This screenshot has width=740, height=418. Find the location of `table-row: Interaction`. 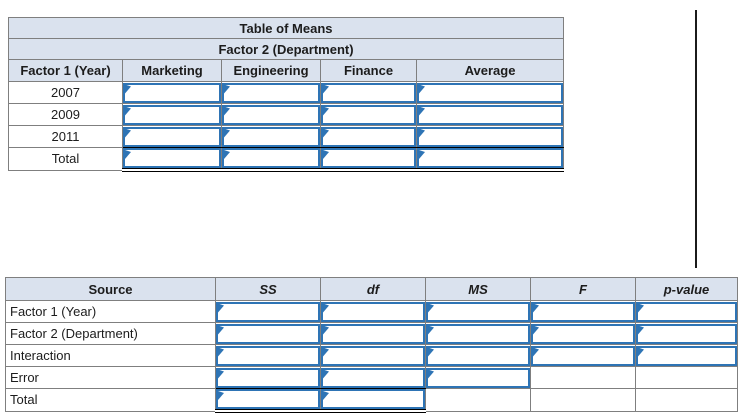

table-row: Interaction is located at coordinates (371, 355).